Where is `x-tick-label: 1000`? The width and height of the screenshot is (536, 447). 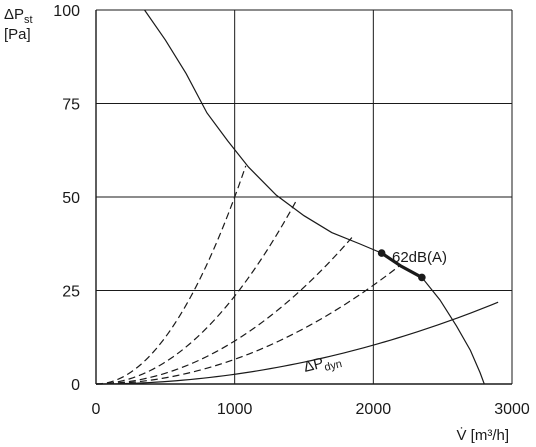
x-tick-label: 1000 is located at coordinates (235, 409).